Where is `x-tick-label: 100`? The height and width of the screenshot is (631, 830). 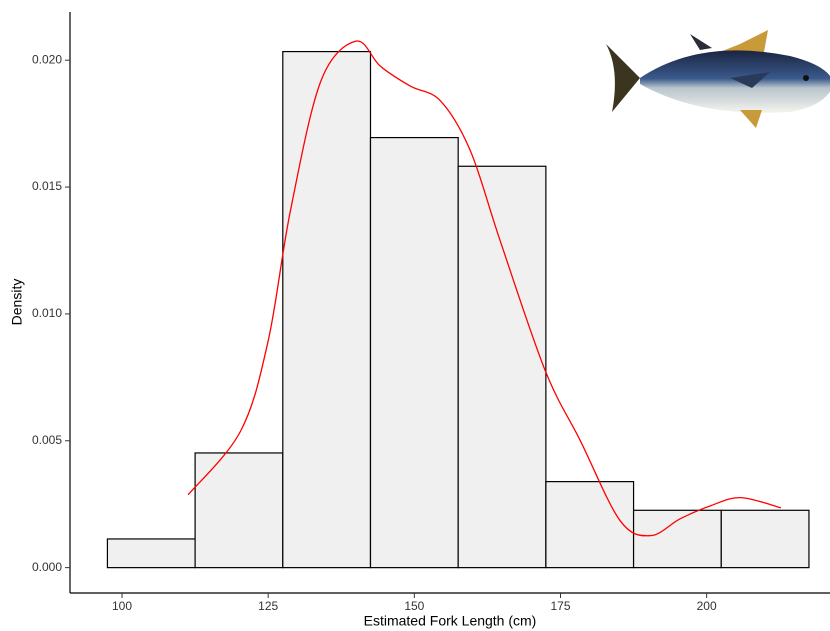
x-tick-label: 100 is located at coordinates (122, 606).